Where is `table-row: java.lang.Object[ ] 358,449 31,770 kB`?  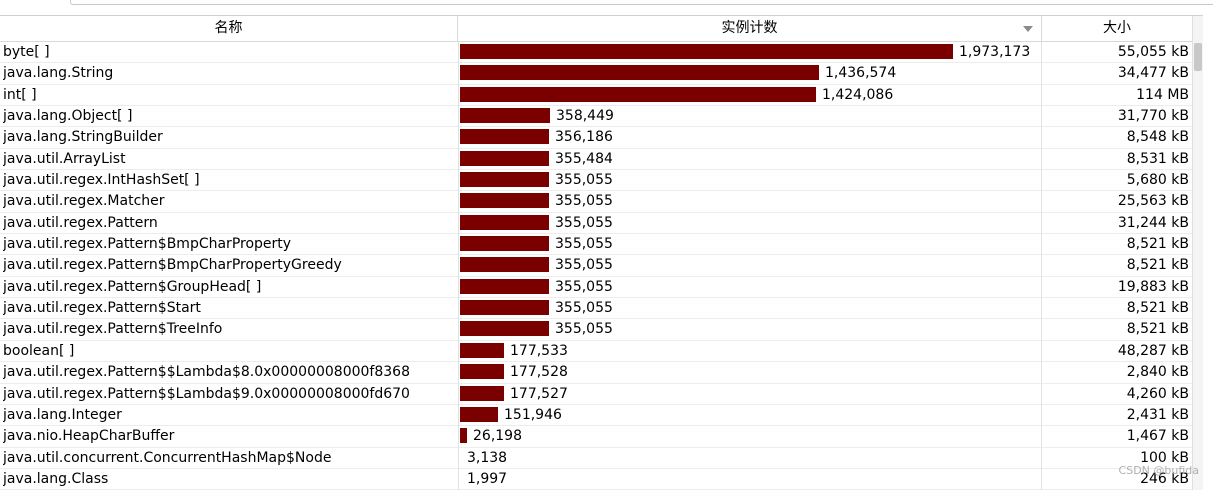 table-row: java.lang.Object[ ] 358,449 31,770 kB is located at coordinates (596, 117).